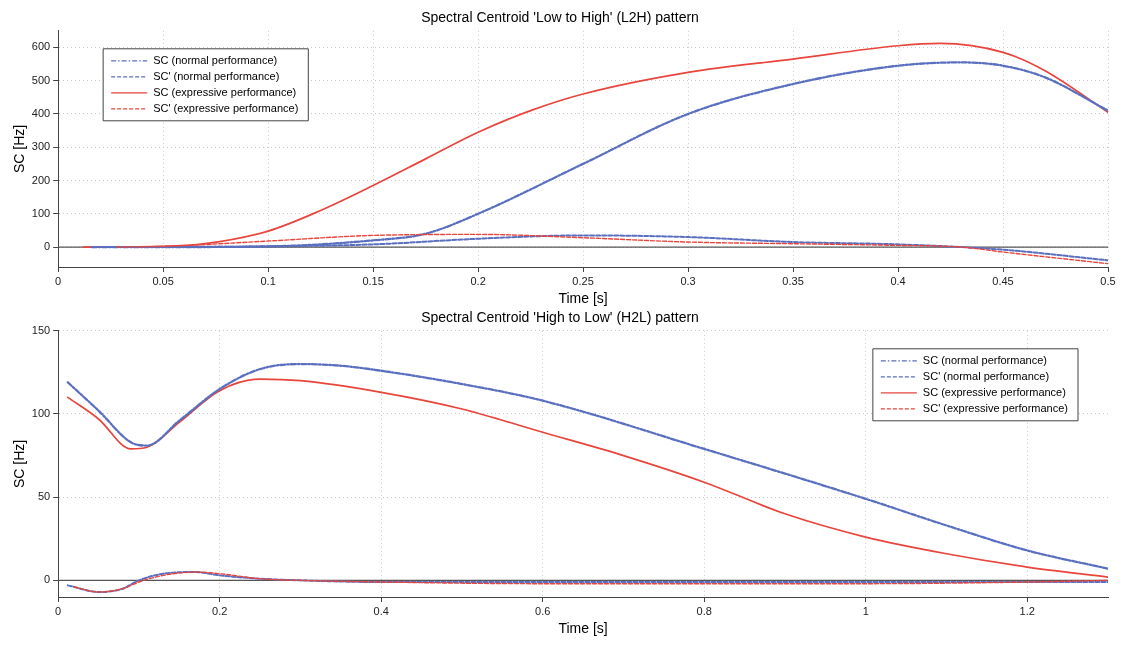 The image size is (1130, 646). I want to click on x-tick-label: 1.2, so click(1027, 610).